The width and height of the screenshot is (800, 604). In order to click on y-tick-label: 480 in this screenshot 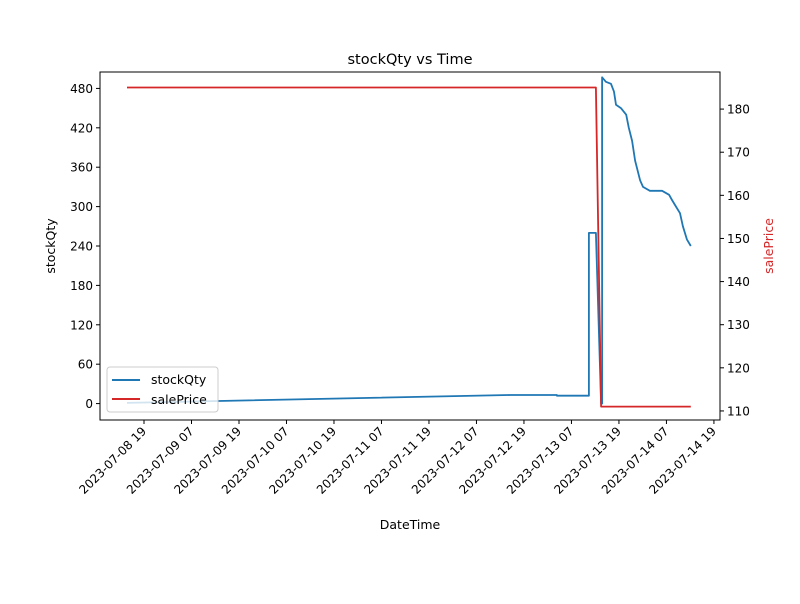, I will do `click(81, 89)`.